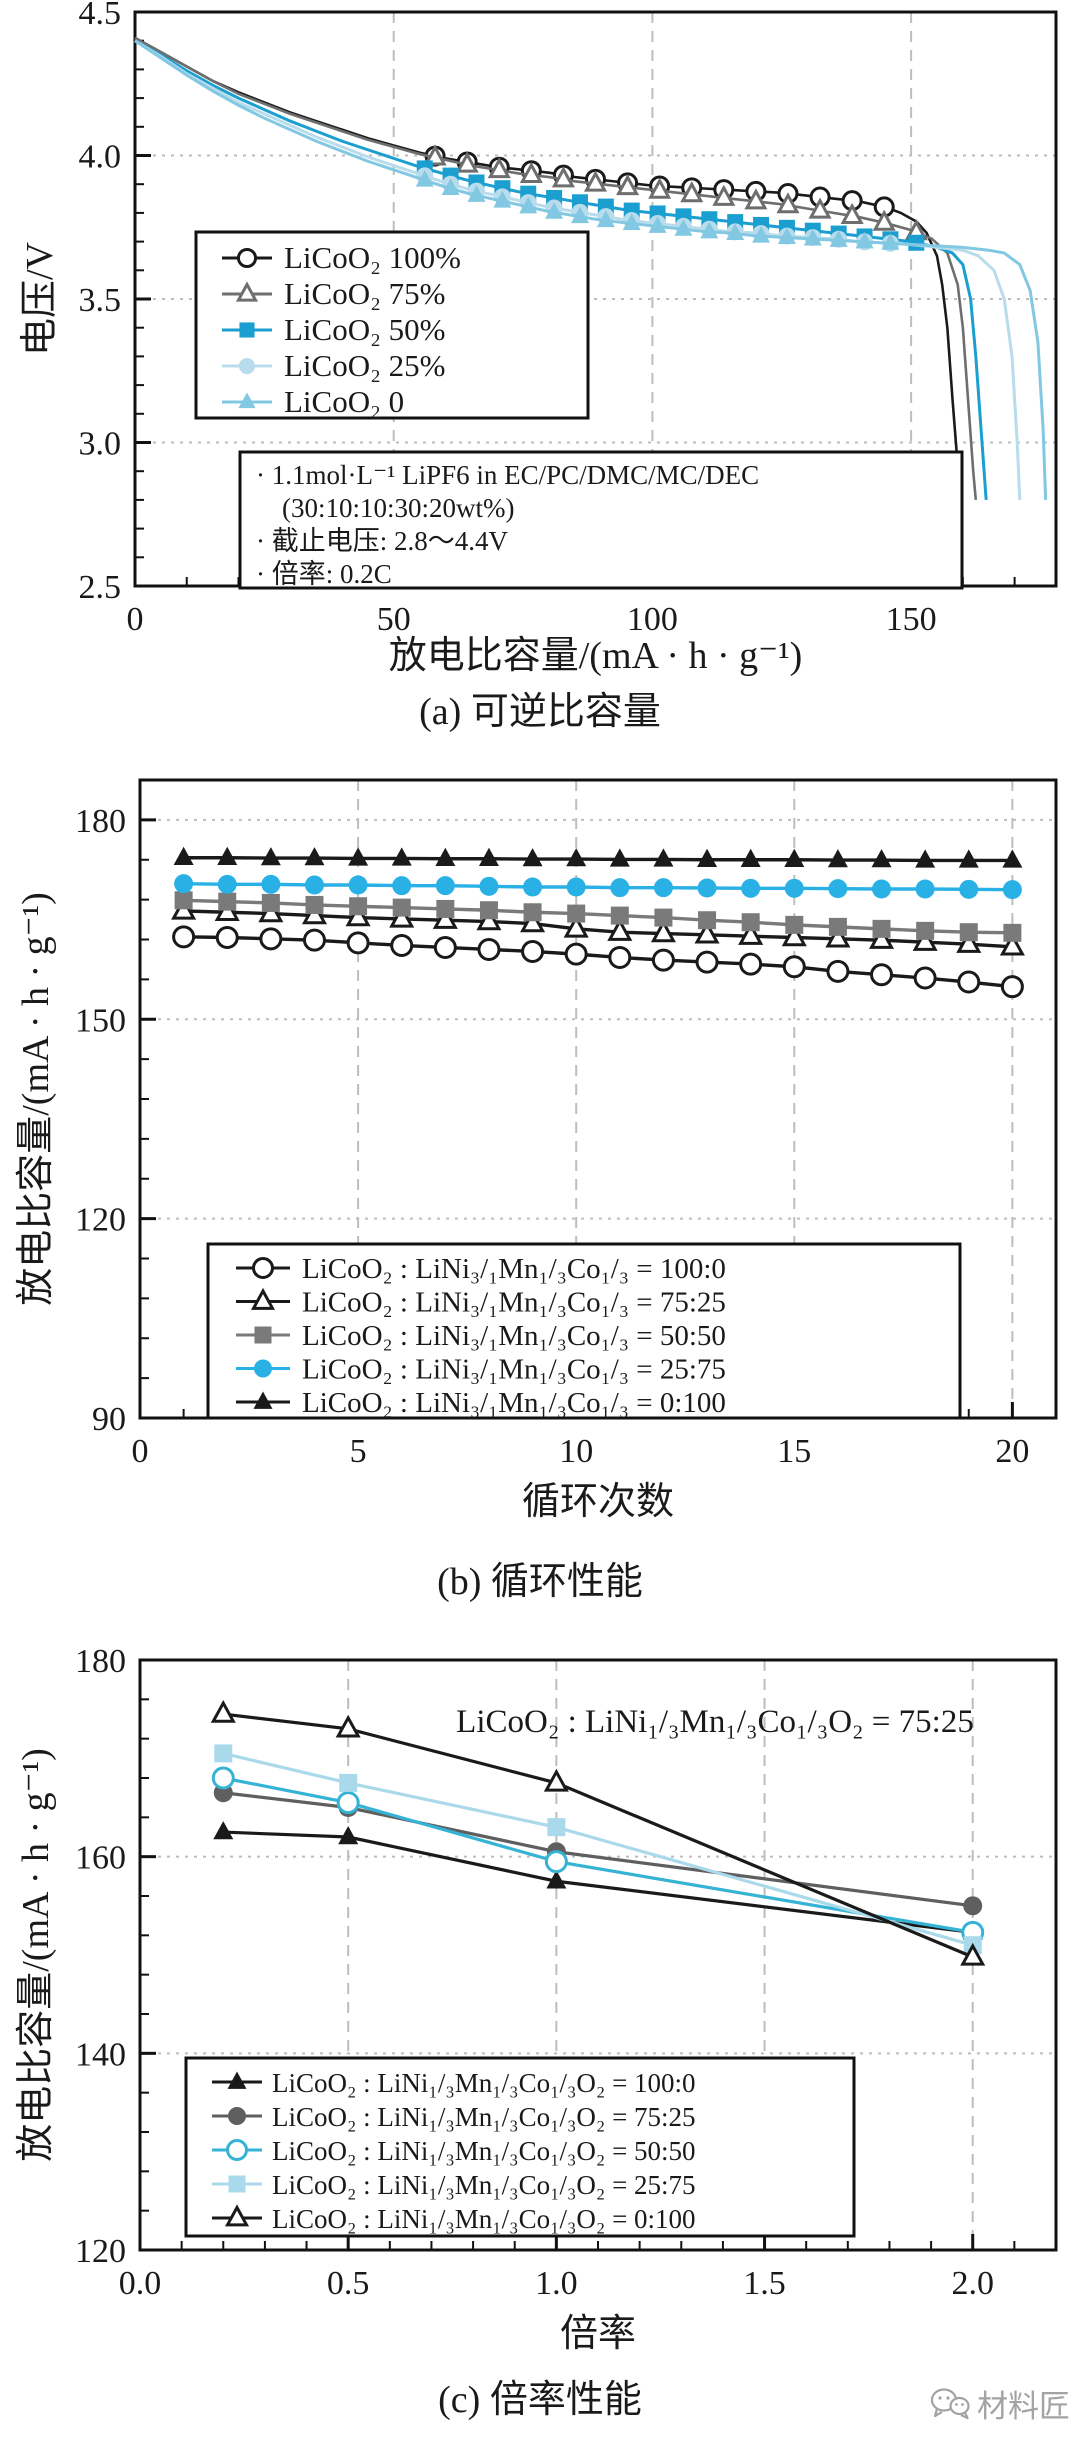  What do you see at coordinates (365, 293) in the screenshot?
I see `legend-label: LiCoO₂ 75%` at bounding box center [365, 293].